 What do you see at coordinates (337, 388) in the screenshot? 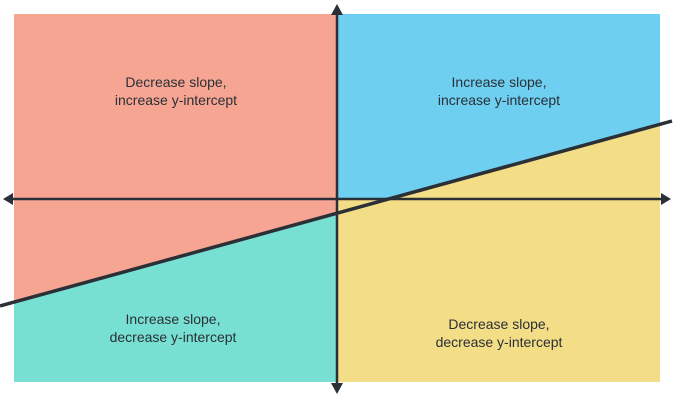
I see `y-axis-bottom-arrow` at bounding box center [337, 388].